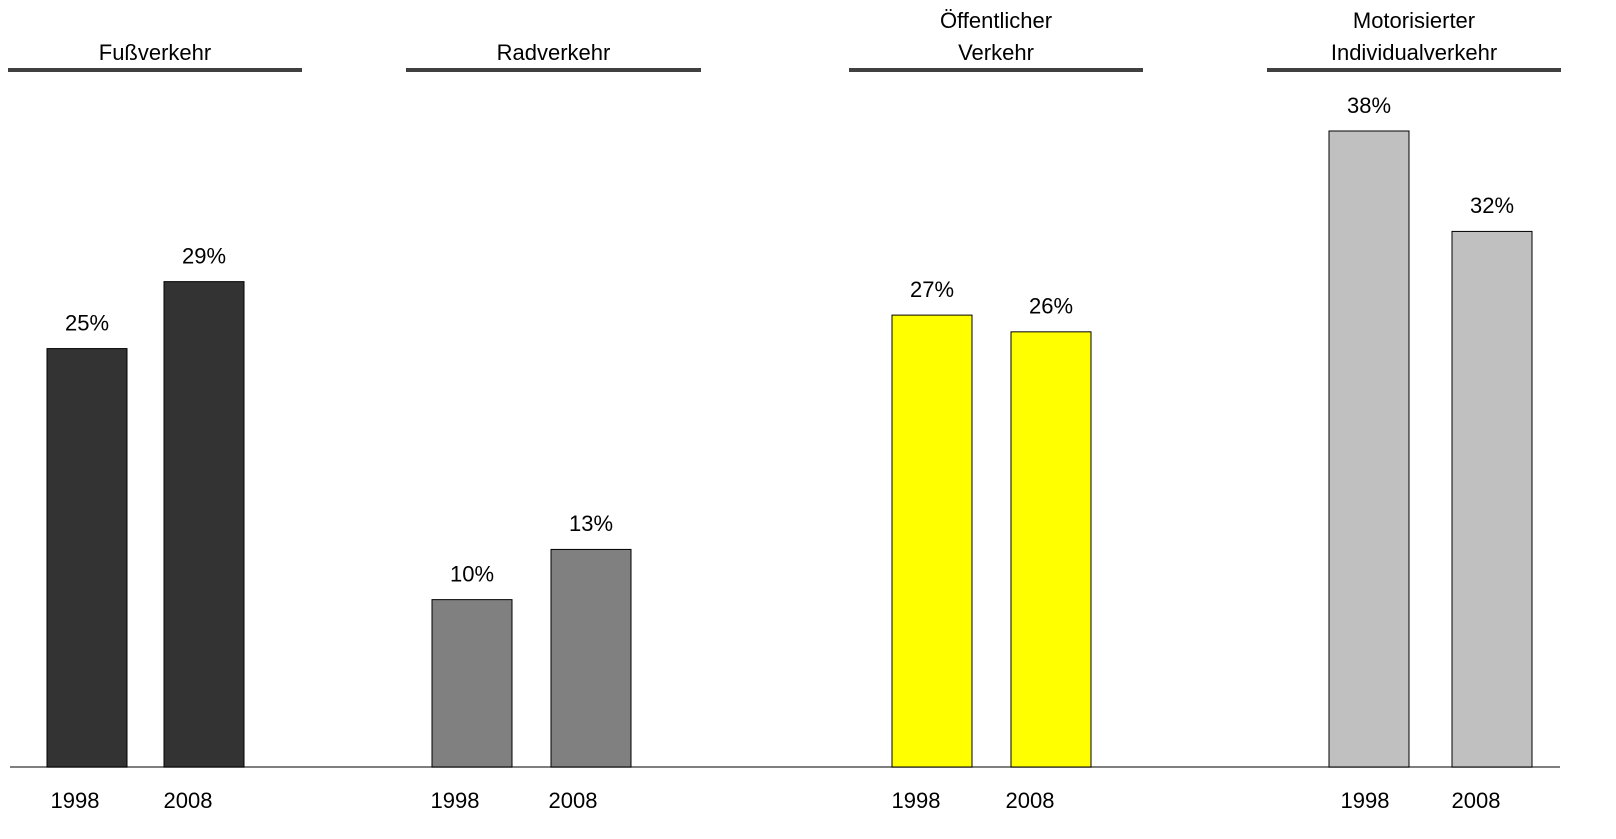 The image size is (1616, 839). Describe the element at coordinates (155, 52) in the screenshot. I see `group-title: Fußverkehr` at that location.